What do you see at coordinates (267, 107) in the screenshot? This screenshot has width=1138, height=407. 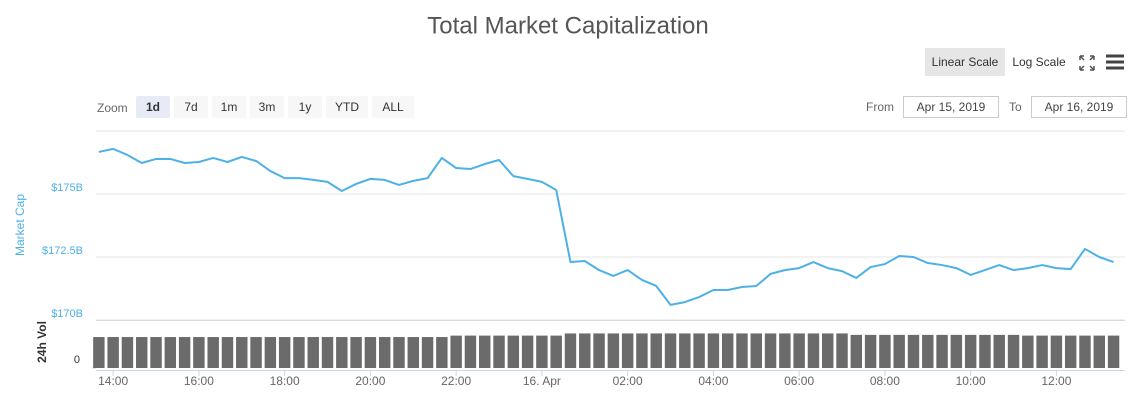 I see `zoom-button: 3m` at bounding box center [267, 107].